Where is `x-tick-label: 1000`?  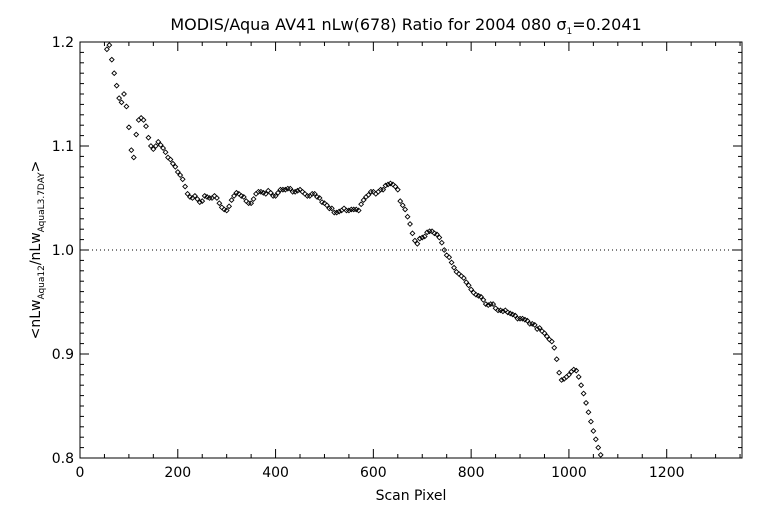
x-tick-label: 1000 is located at coordinates (569, 473).